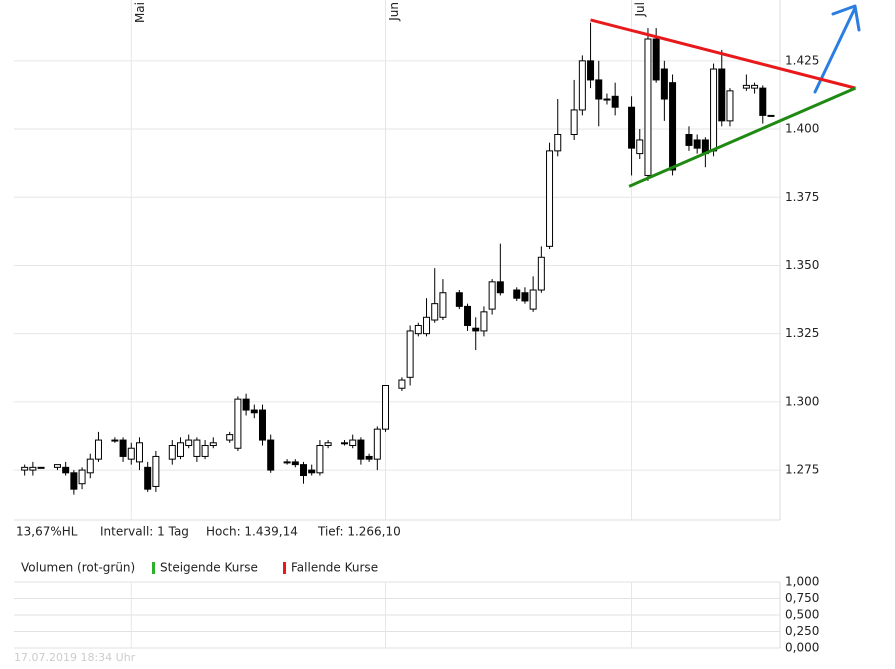 This screenshot has width=895, height=669. Describe the element at coordinates (802, 197) in the screenshot. I see `y-tick-label: 1.375` at that location.